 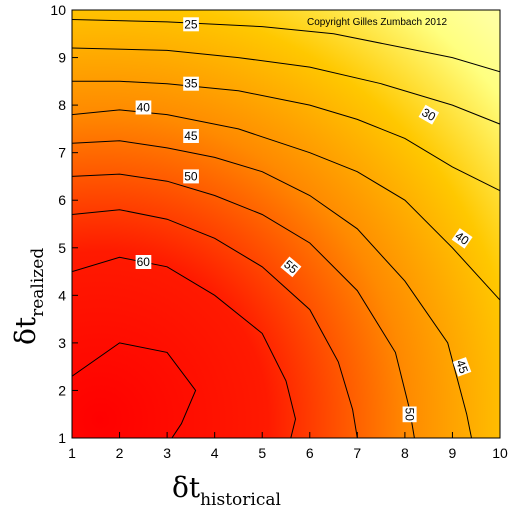 I want to click on contour-label-text: 60, so click(x=144, y=262).